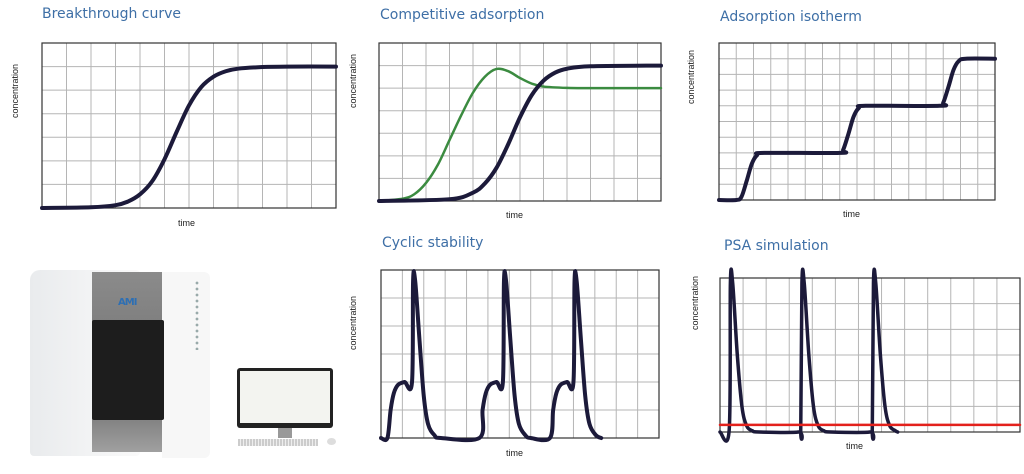  I want to click on series-line-outlet, so click(809, 355).